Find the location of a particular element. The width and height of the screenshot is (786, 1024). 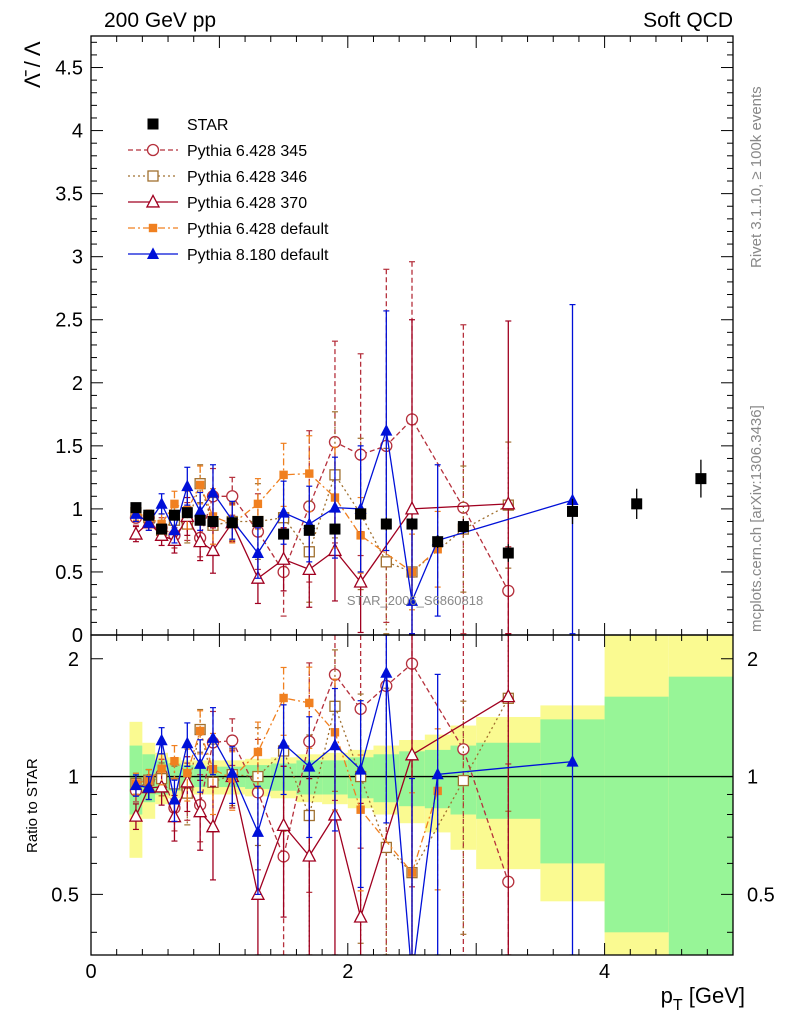

main-y-axis-label: Λ̄ / Λ is located at coordinates (32, 64).